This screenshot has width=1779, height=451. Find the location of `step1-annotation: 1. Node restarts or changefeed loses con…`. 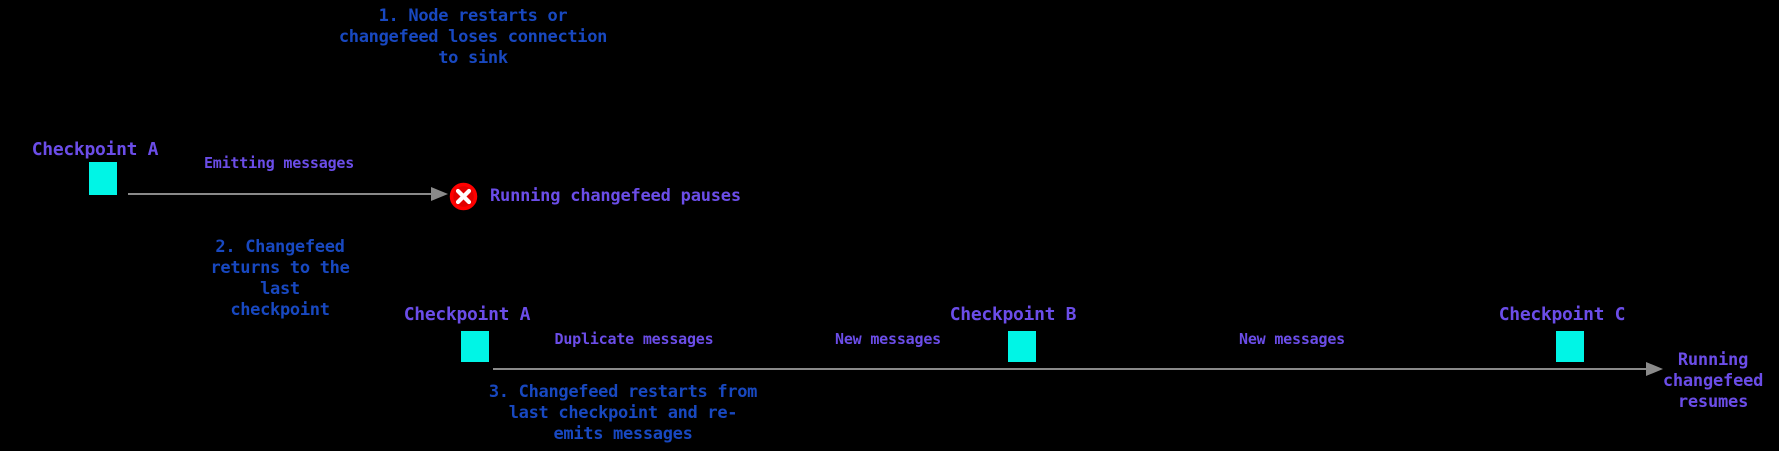

step1-annotation: 1. Node restarts or changefeed loses con… is located at coordinates (473, 37).